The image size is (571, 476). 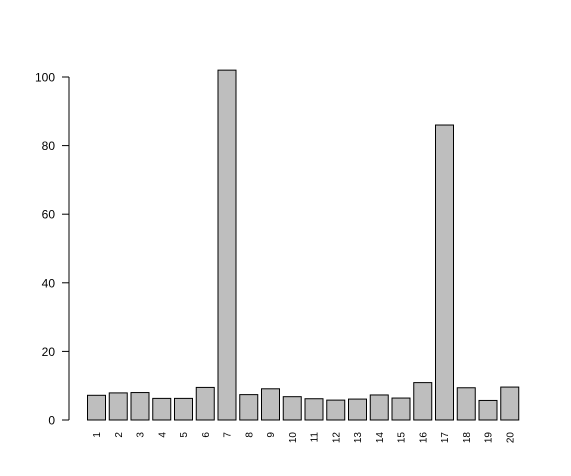 What do you see at coordinates (402, 438) in the screenshot?
I see `x-tick-label-15: 15` at bounding box center [402, 438].